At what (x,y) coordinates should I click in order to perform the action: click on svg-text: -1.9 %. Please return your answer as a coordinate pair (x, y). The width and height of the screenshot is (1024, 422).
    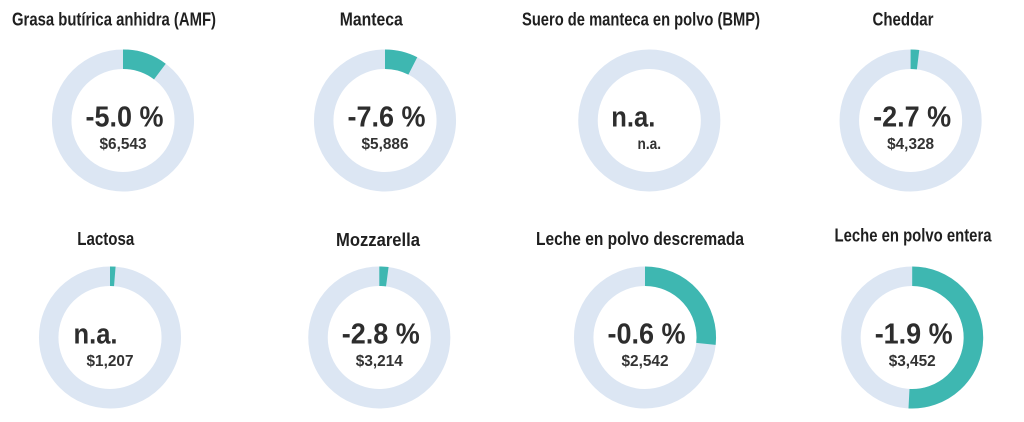
    Looking at the image, I should click on (914, 335).